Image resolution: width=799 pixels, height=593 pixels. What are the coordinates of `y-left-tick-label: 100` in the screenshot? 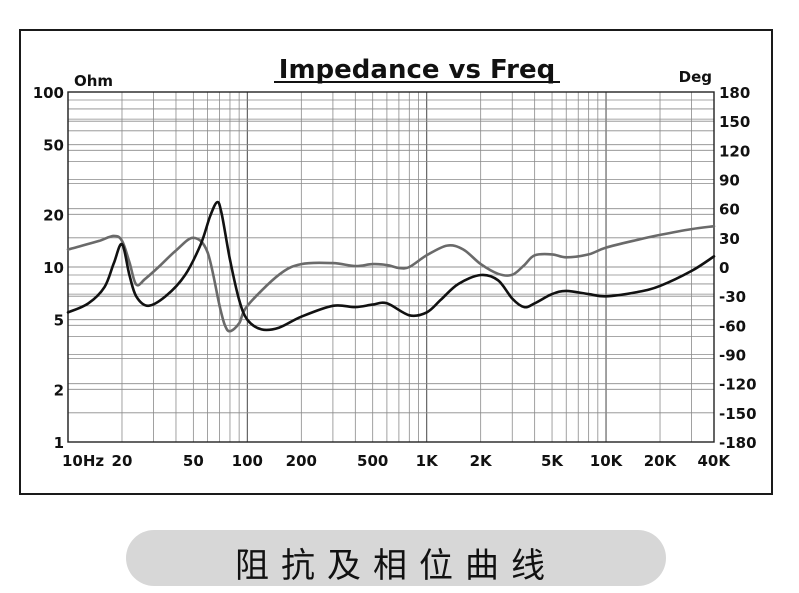 It's located at (48, 93).